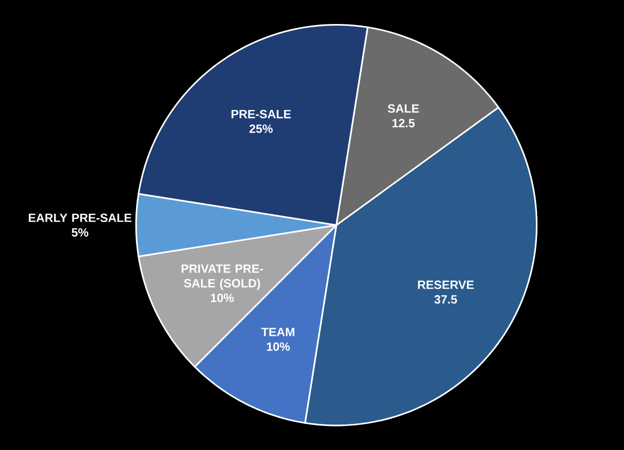  I want to click on slice-label: RESERVE, so click(446, 285).